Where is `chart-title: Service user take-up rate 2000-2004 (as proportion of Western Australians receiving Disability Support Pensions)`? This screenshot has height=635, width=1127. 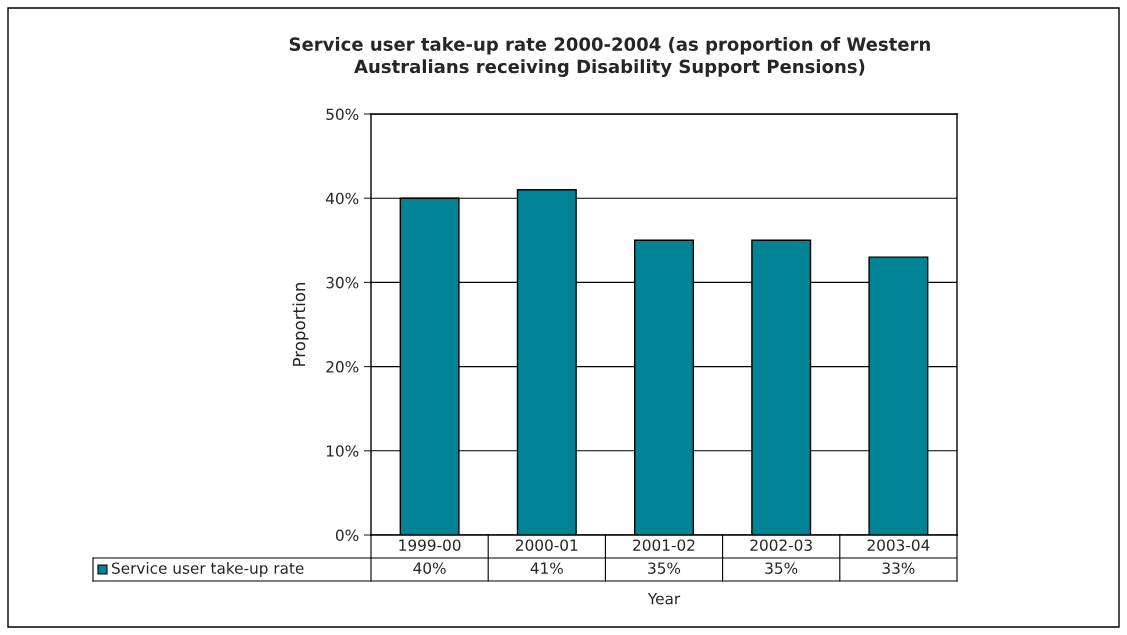 chart-title: Service user take-up rate 2000-2004 (as proportion of Western Australians receiving Disability Support Pensions) is located at coordinates (609, 57).